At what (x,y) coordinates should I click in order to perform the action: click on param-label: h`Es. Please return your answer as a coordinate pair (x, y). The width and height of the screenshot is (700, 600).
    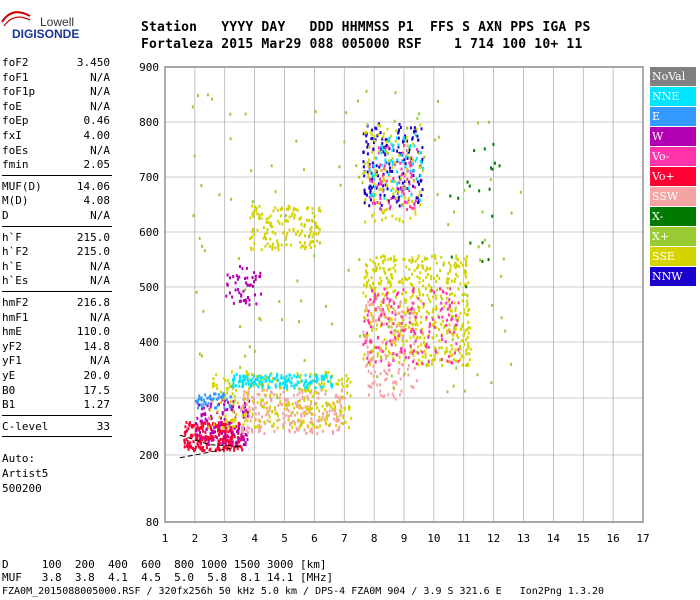
    Looking at the image, I should click on (15, 281).